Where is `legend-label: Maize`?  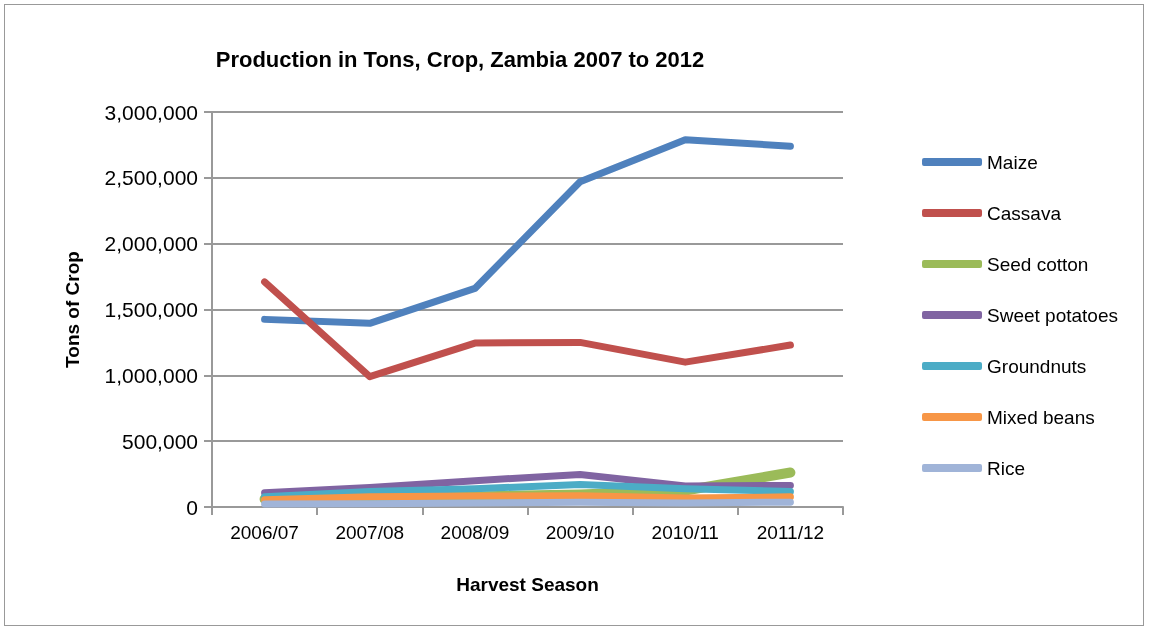 legend-label: Maize is located at coordinates (1012, 162).